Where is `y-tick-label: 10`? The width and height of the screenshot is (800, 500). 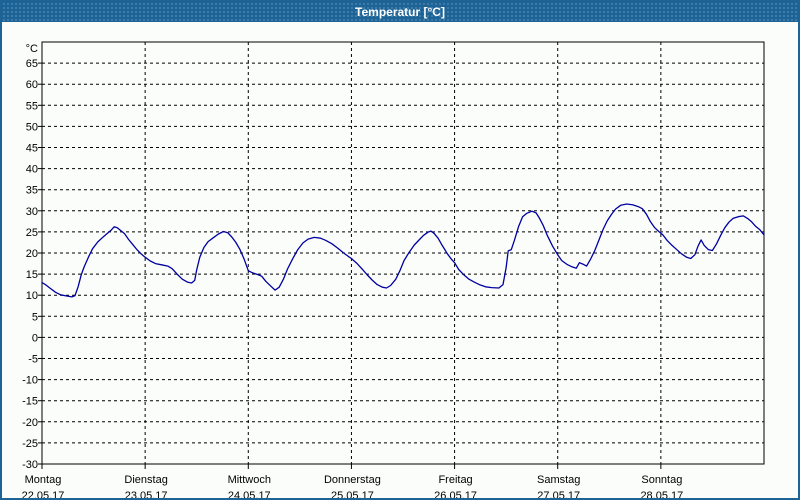
y-tick-label: 10 is located at coordinates (32, 296).